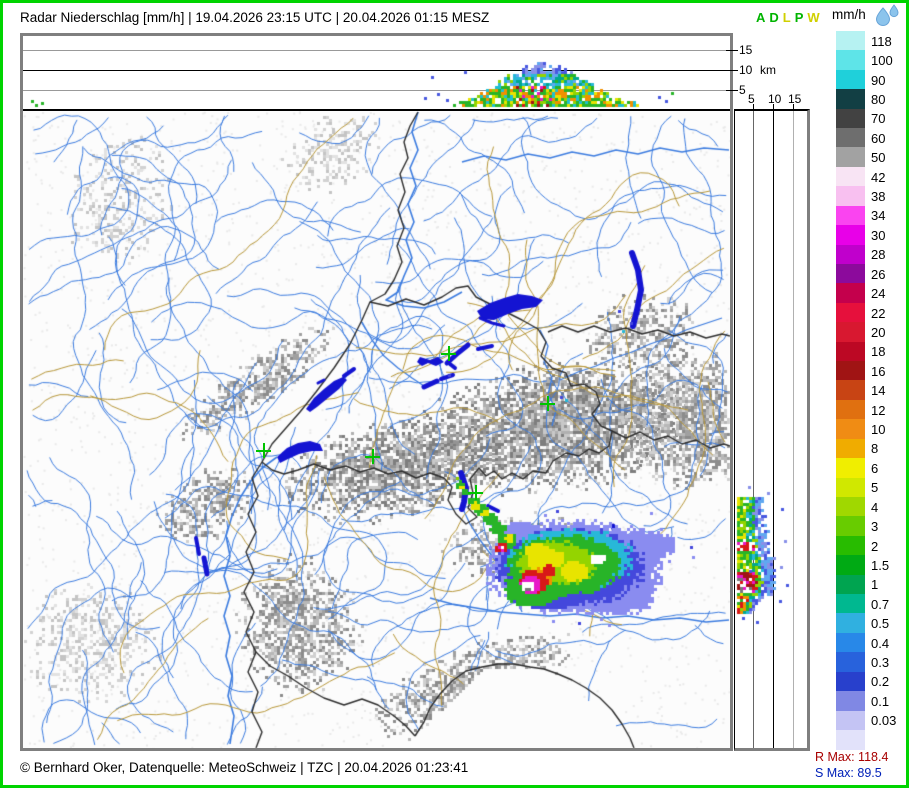  What do you see at coordinates (875, 507) in the screenshot?
I see `scale-label-4: 4` at bounding box center [875, 507].